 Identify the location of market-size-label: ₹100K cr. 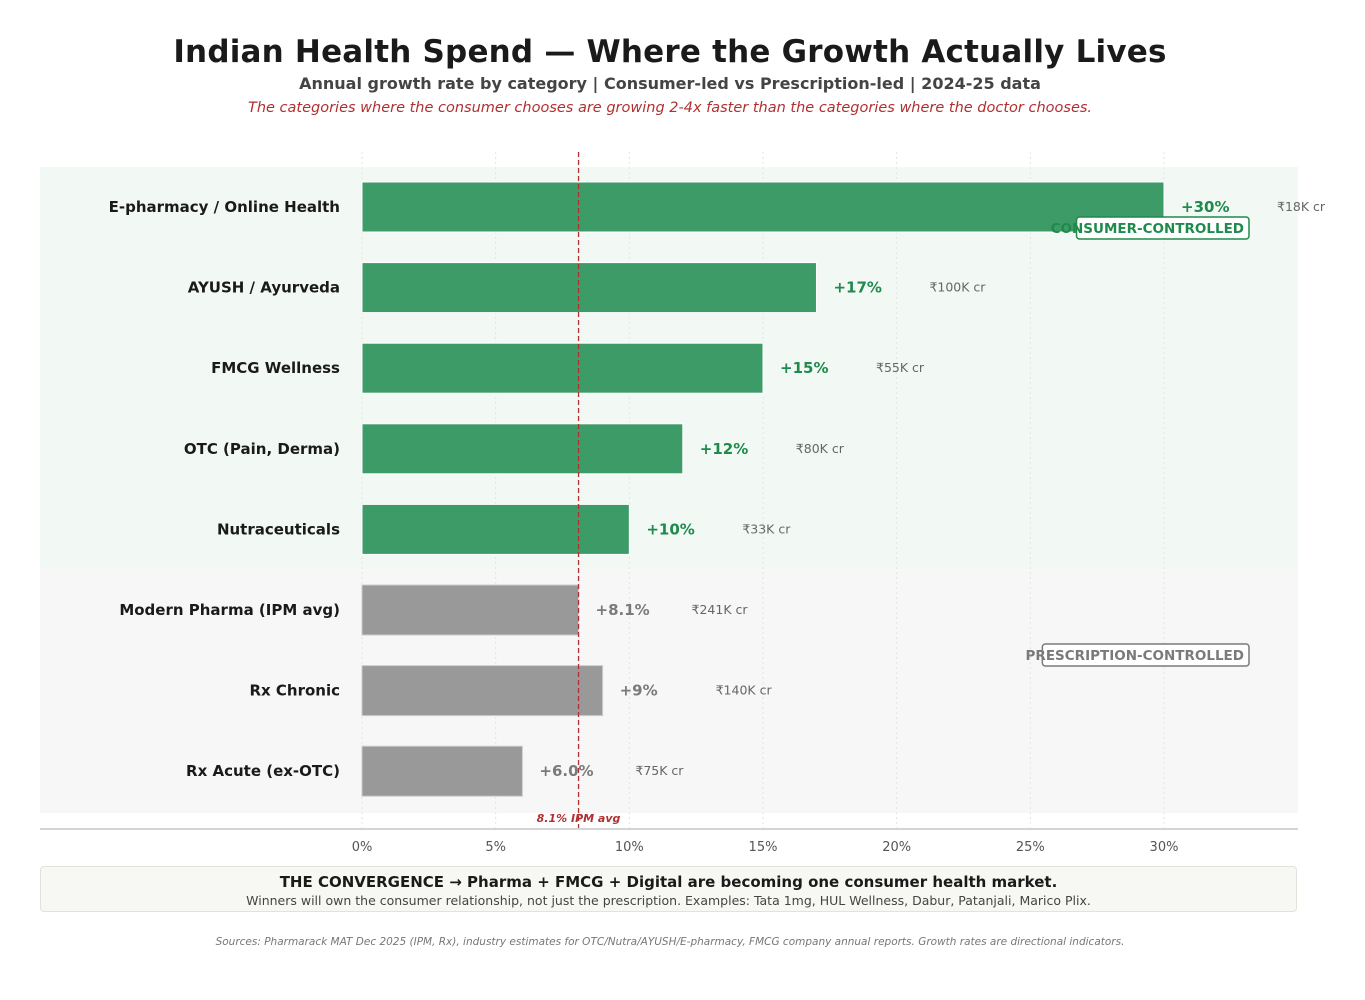
(957, 287).